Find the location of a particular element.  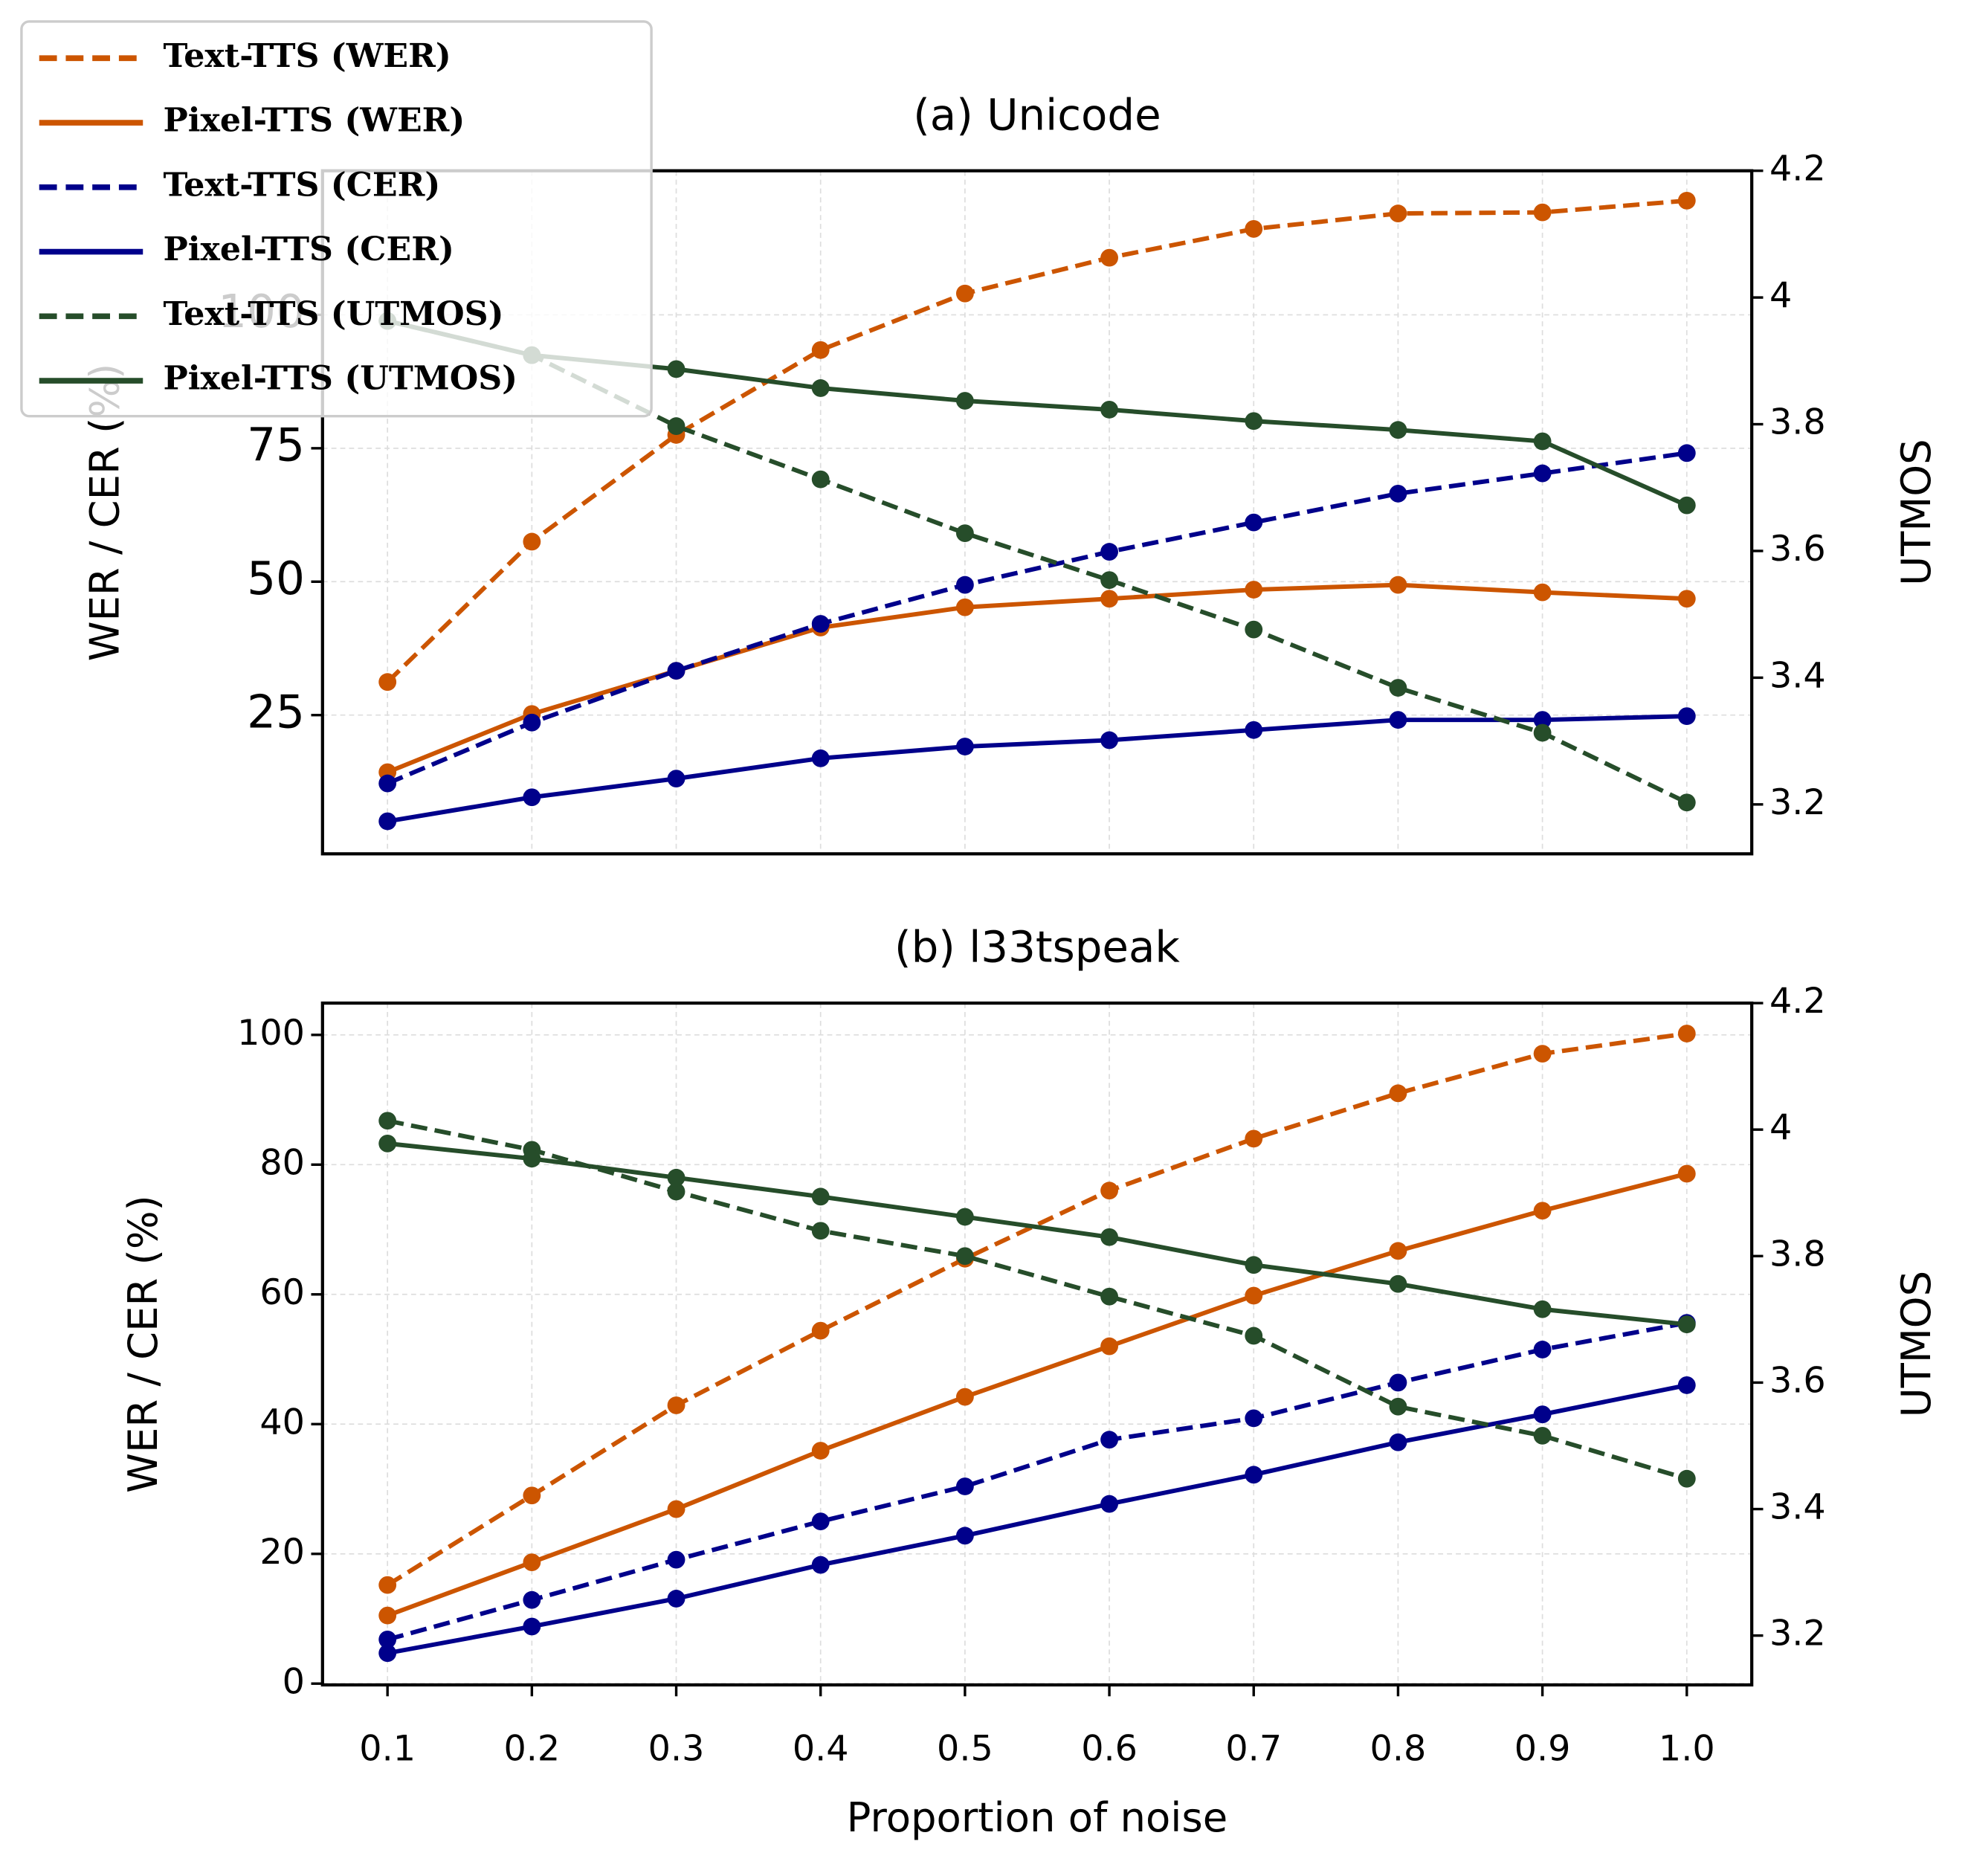

y-tick-label: 50 is located at coordinates (276, 578).